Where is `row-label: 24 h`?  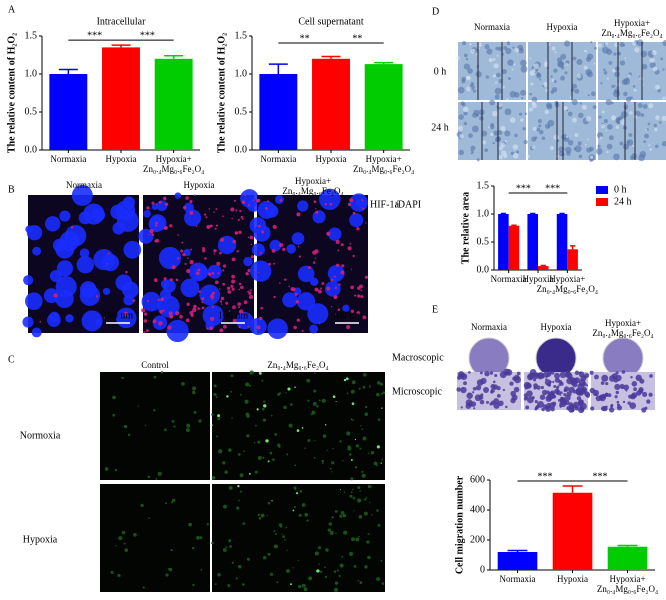
row-label: 24 h is located at coordinates (440, 127).